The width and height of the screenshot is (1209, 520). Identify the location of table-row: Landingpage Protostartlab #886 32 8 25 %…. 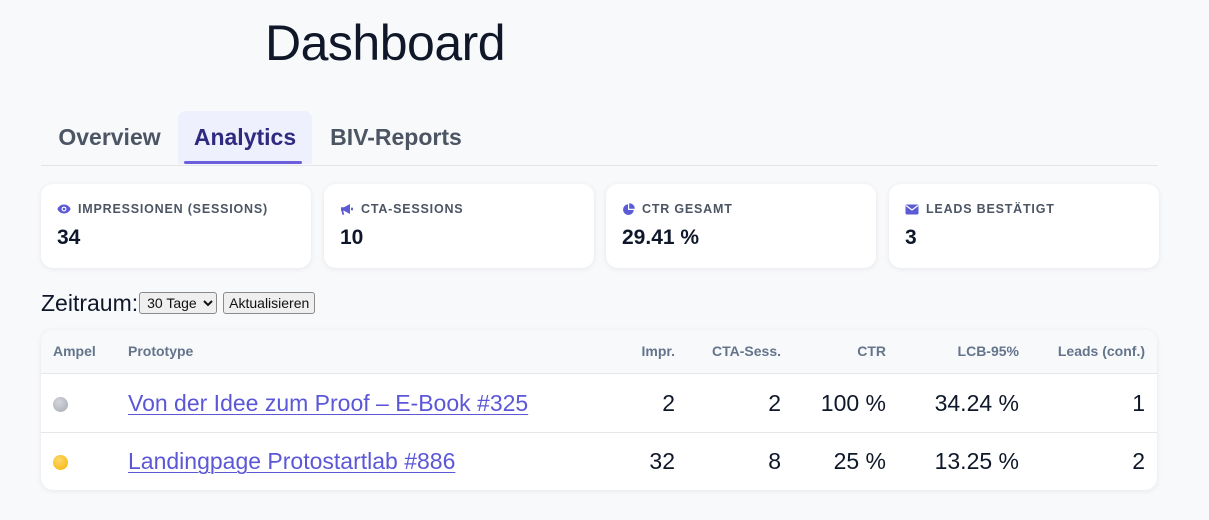
(599, 461).